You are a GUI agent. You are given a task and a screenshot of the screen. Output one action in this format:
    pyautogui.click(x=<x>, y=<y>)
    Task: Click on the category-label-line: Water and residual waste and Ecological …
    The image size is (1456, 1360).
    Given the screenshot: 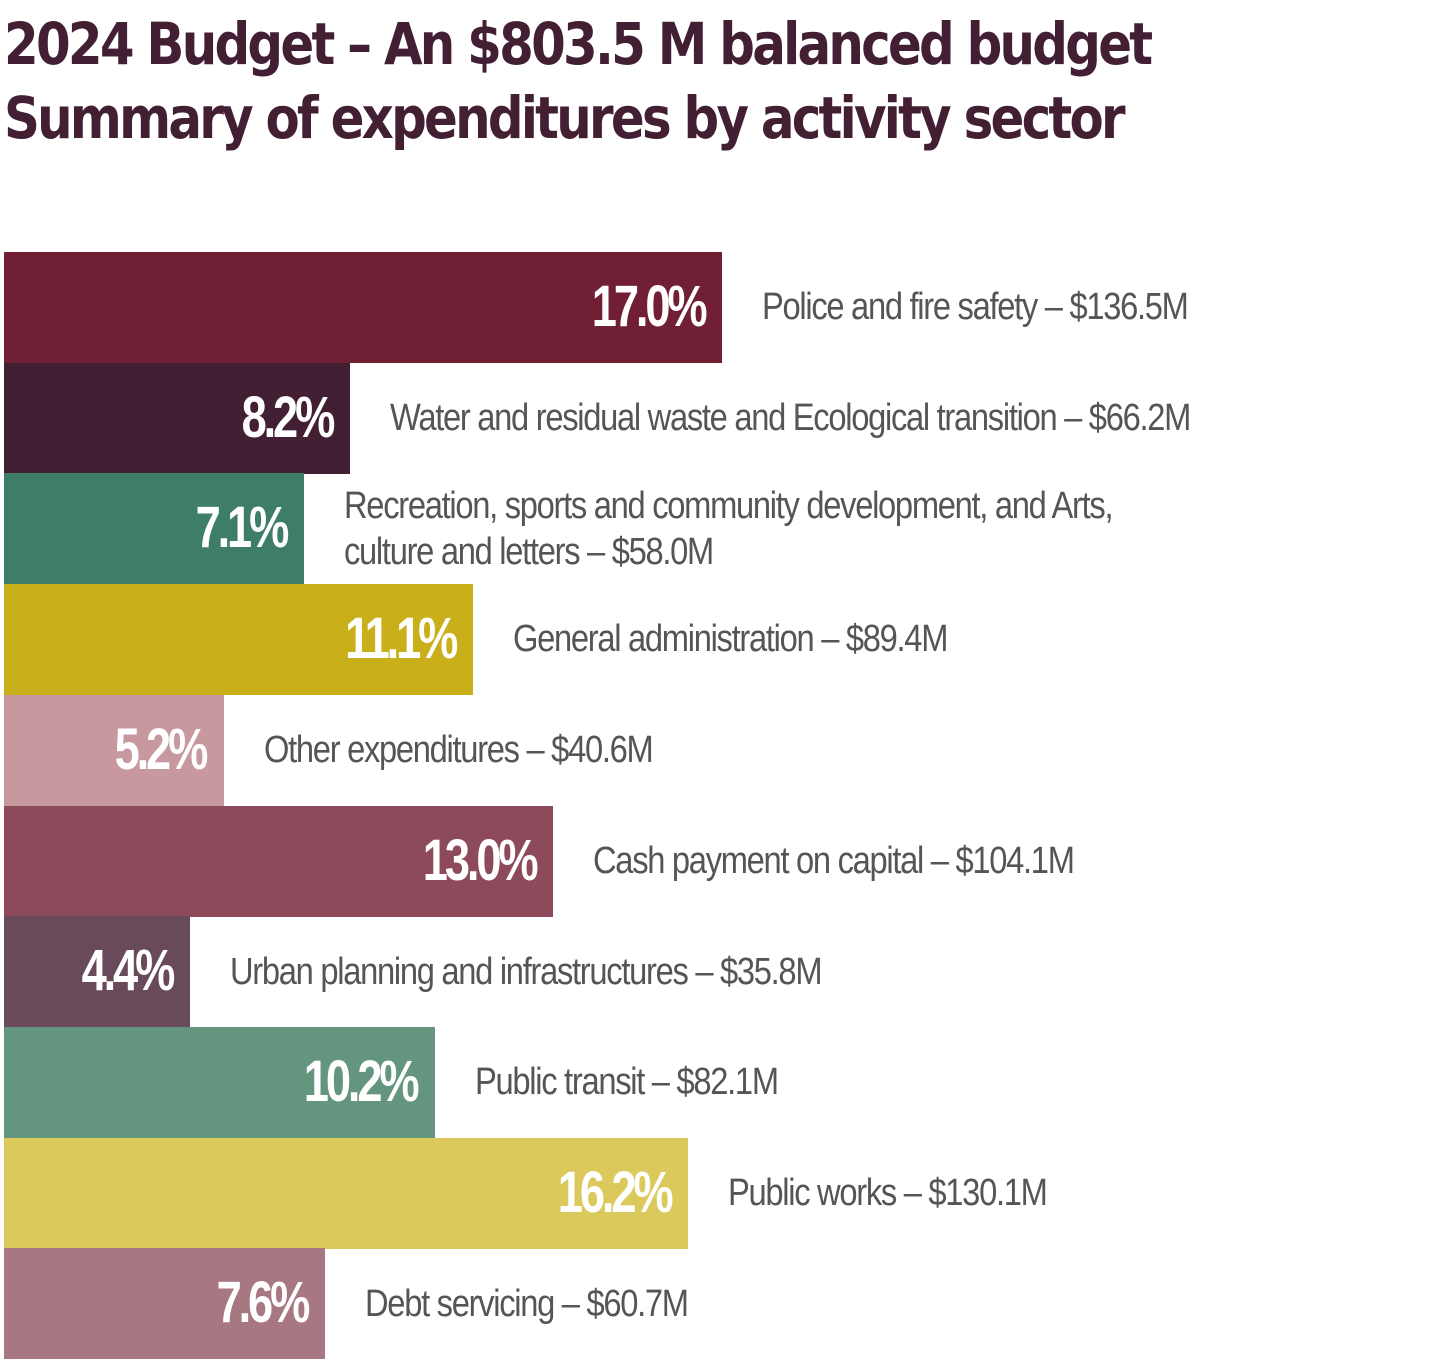 What is the action you would take?
    pyautogui.click(x=790, y=418)
    